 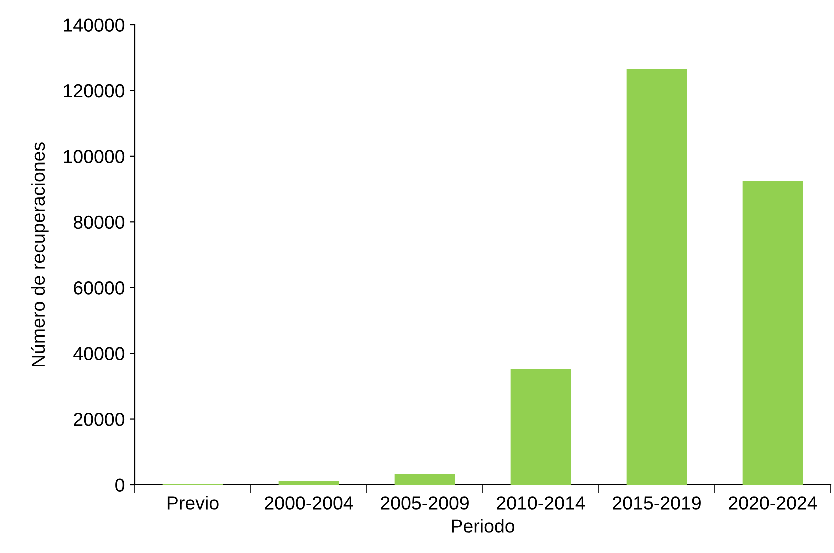 I want to click on x-tick-label: 2010-2014, so click(x=541, y=503).